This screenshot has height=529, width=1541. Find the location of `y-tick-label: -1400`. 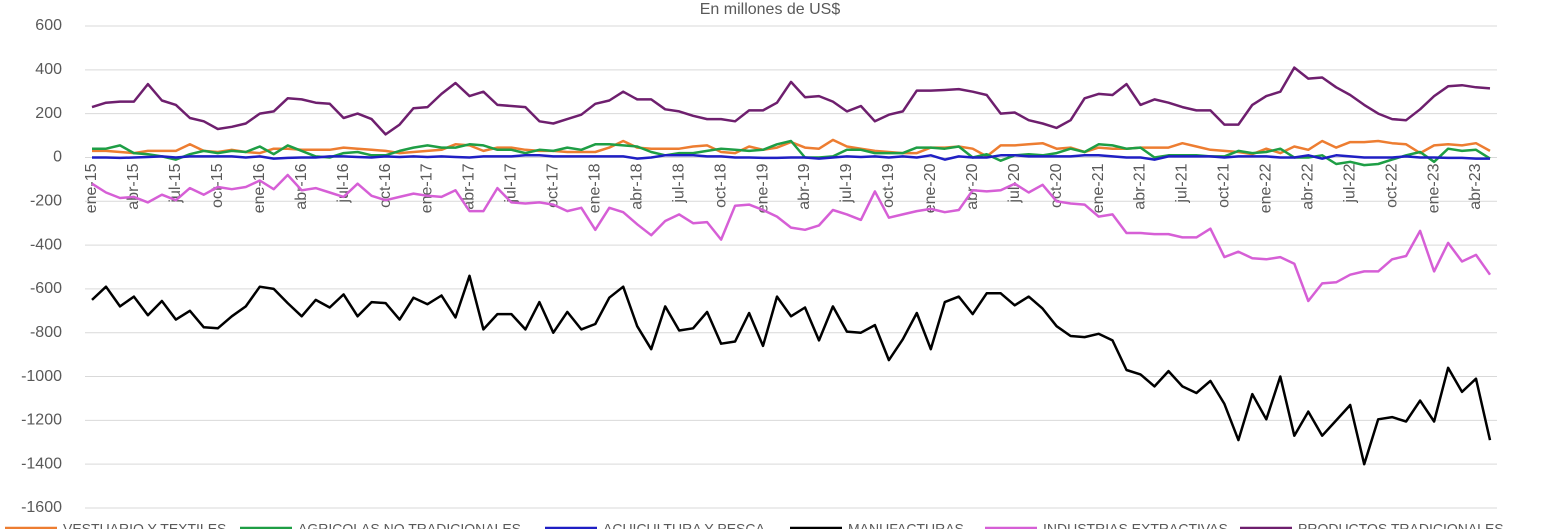

y-tick-label: -1400 is located at coordinates (41, 463).